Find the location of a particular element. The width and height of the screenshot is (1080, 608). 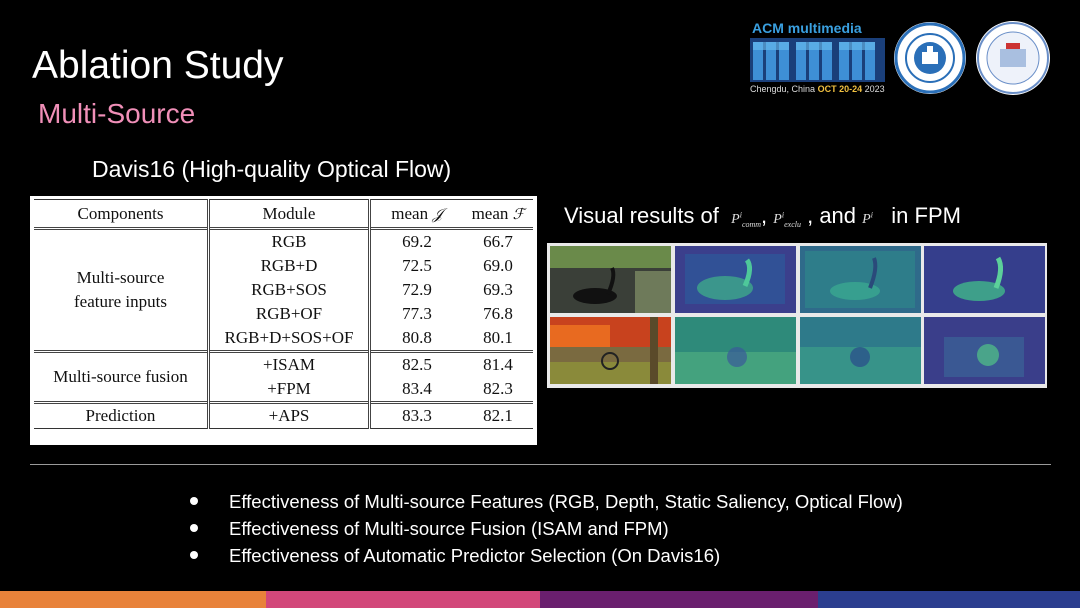

footer-bar-purple is located at coordinates (679, 599).